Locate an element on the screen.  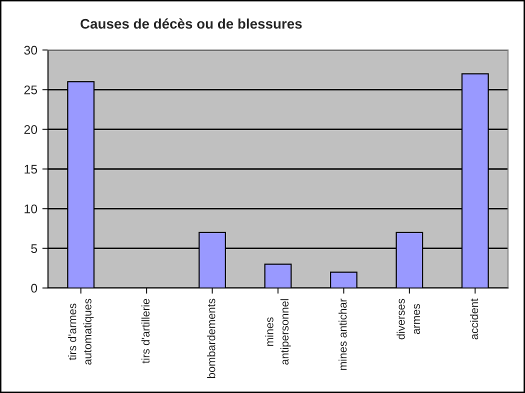
y-tick-label: 15 is located at coordinates (31, 169).